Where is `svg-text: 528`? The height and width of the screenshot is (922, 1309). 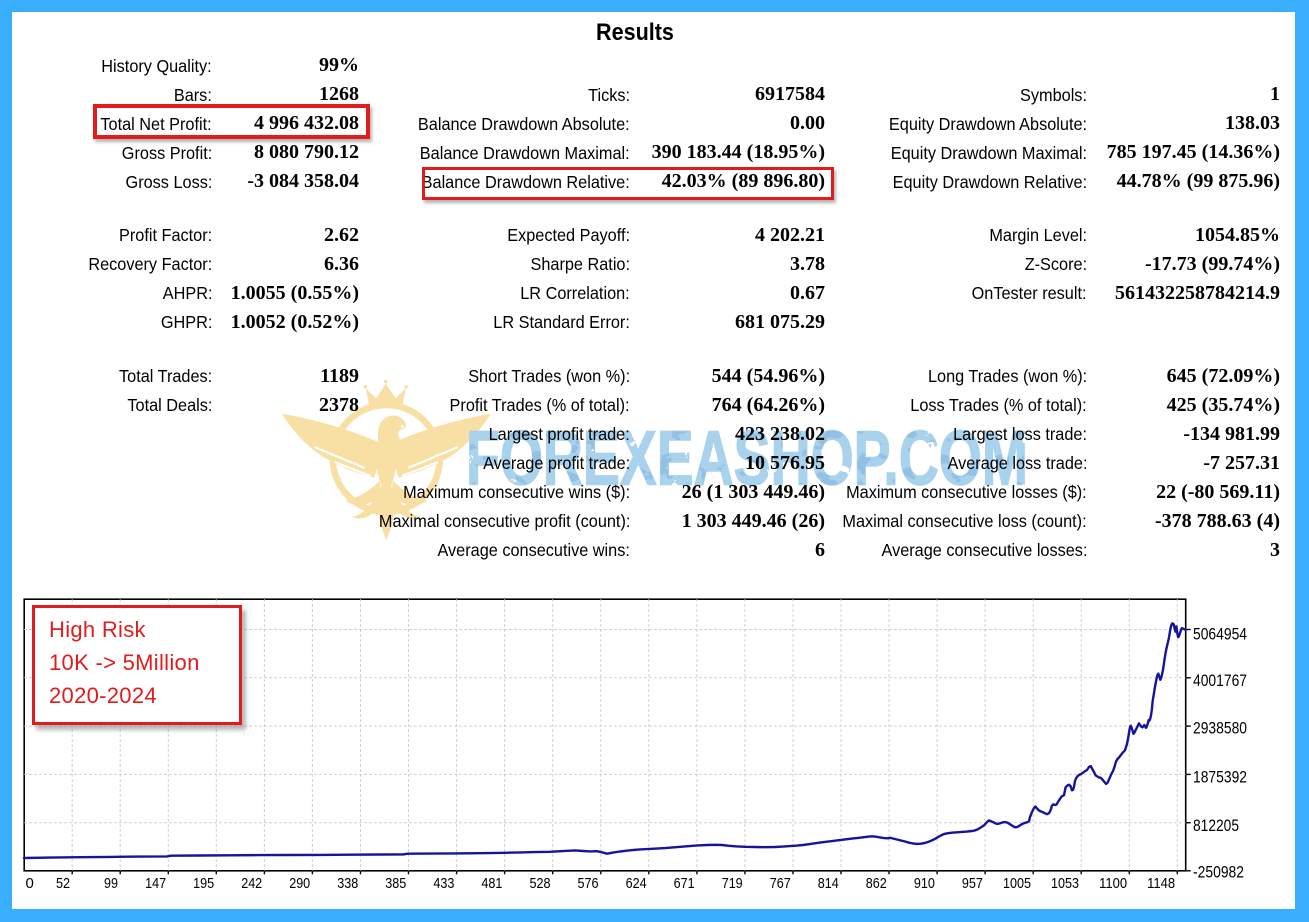 svg-text: 528 is located at coordinates (540, 883).